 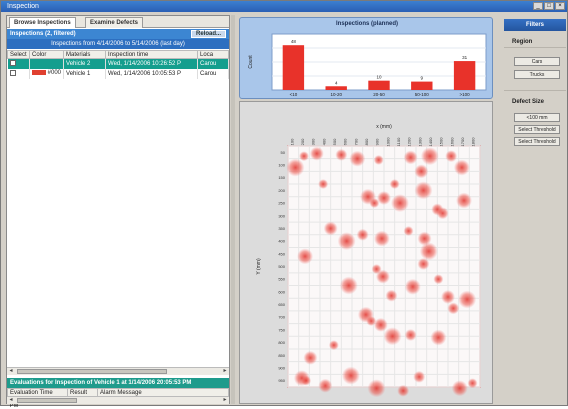 What do you see at coordinates (379, 77) in the screenshot?
I see `data-label: 10` at bounding box center [379, 77].